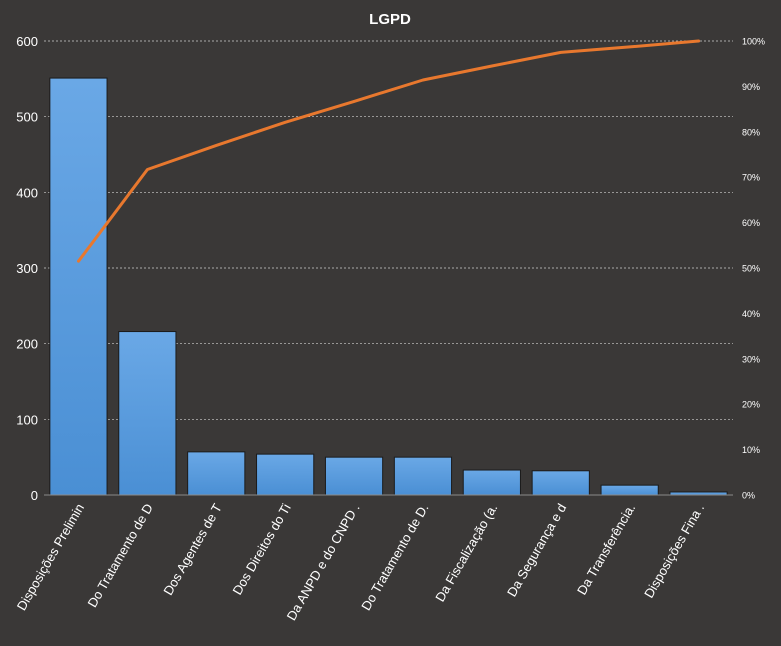  Describe the element at coordinates (192, 549) in the screenshot. I see `x-tick-label: Dos Agentes de T` at that location.